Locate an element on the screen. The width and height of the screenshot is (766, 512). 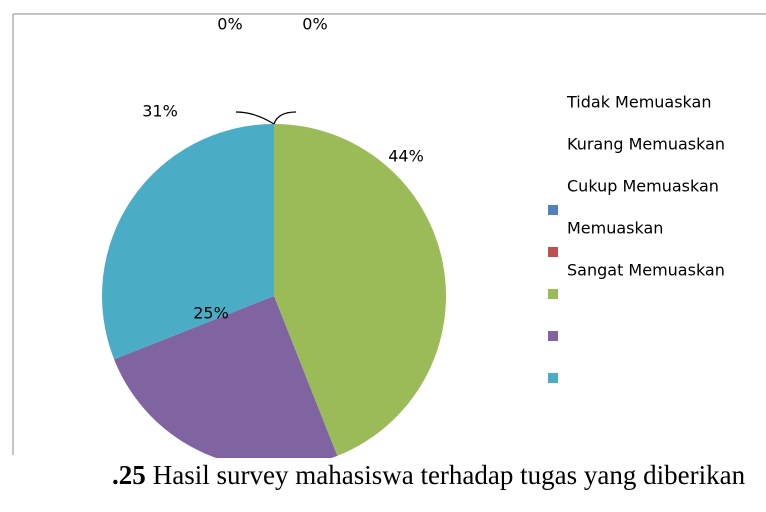
data-label: 25% is located at coordinates (211, 313).